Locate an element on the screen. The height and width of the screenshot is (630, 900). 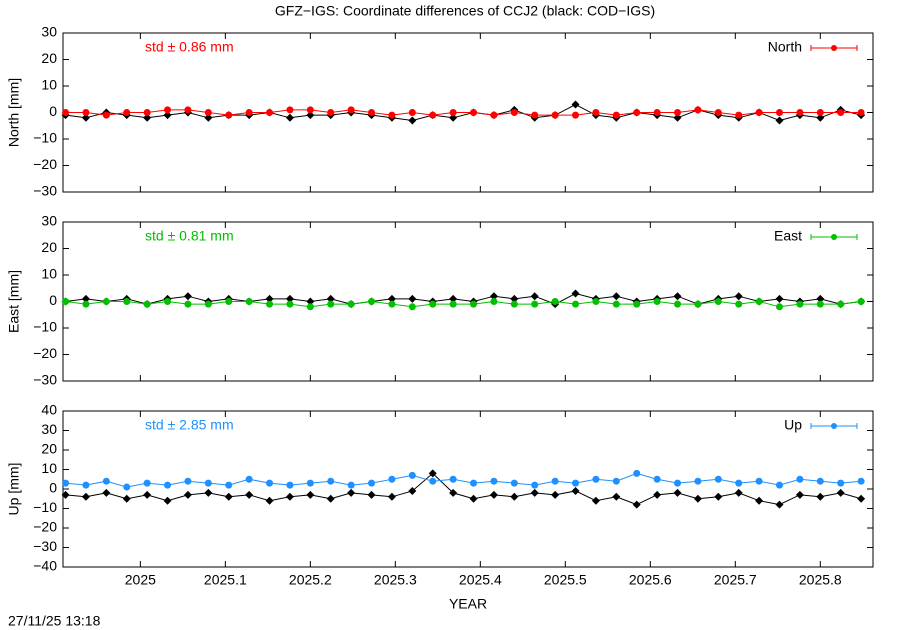
x-tick-label: 2025.1 is located at coordinates (225, 580).